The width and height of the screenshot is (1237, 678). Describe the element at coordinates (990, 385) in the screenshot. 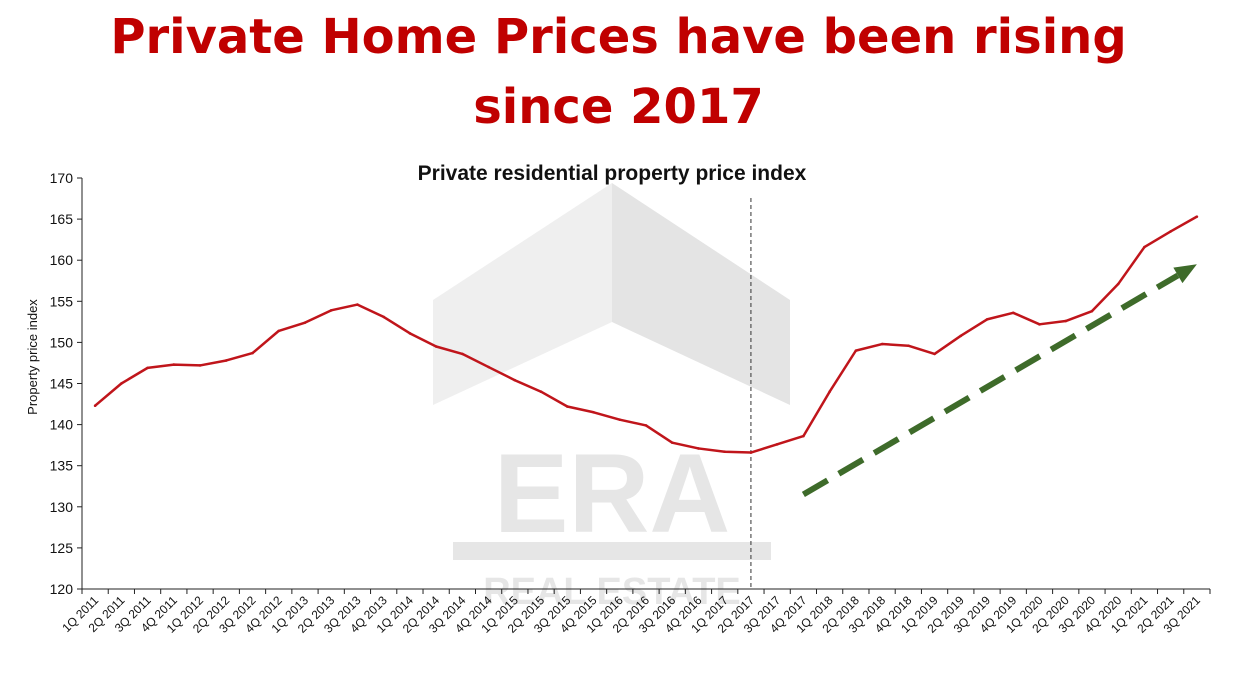

I see `trend-arrow-line` at that location.